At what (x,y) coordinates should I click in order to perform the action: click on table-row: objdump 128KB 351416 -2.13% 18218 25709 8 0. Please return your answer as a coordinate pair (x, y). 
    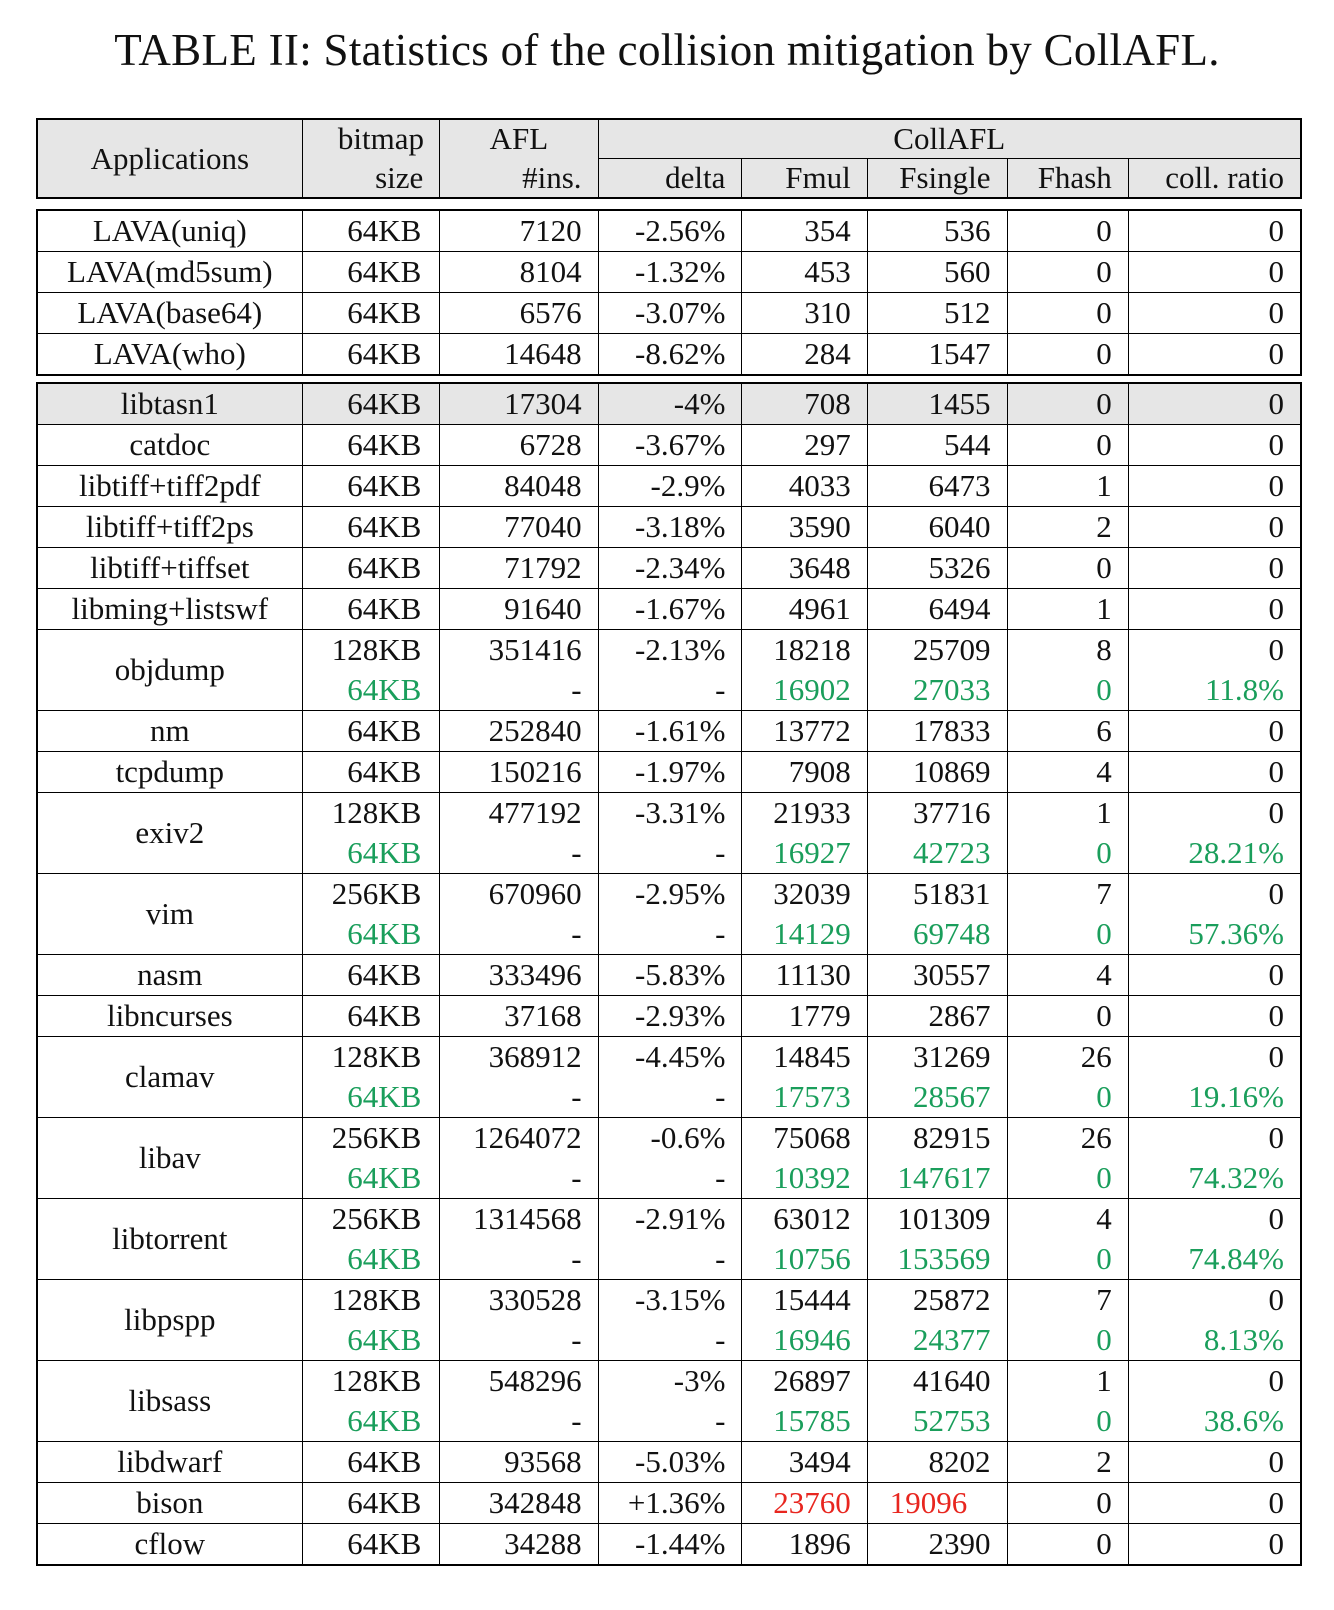
    Looking at the image, I should click on (669, 670).